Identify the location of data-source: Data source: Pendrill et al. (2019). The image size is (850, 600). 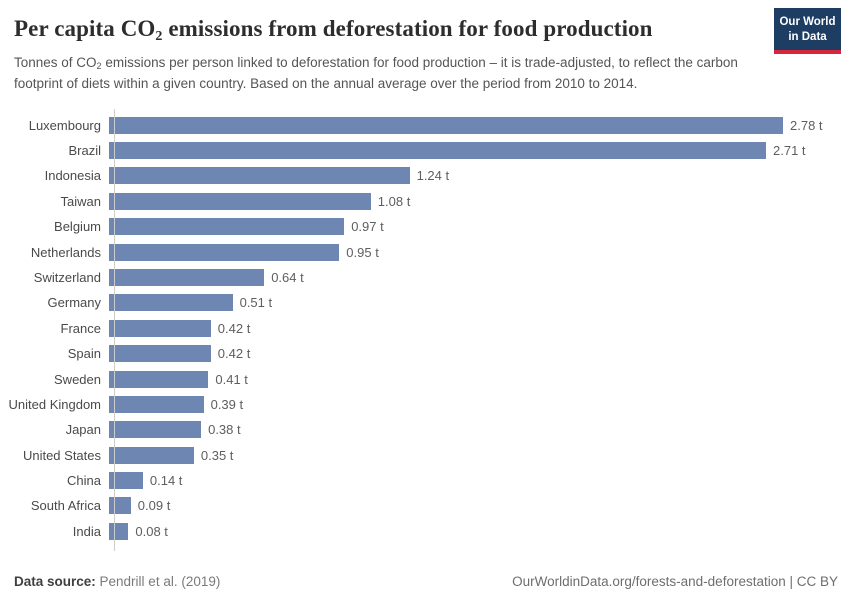
(117, 581).